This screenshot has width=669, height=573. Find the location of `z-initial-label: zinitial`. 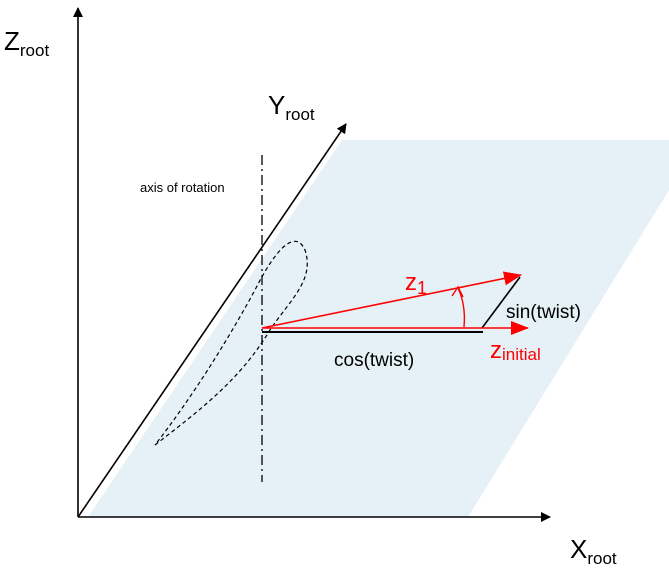

z-initial-label: zinitial is located at coordinates (515, 350).